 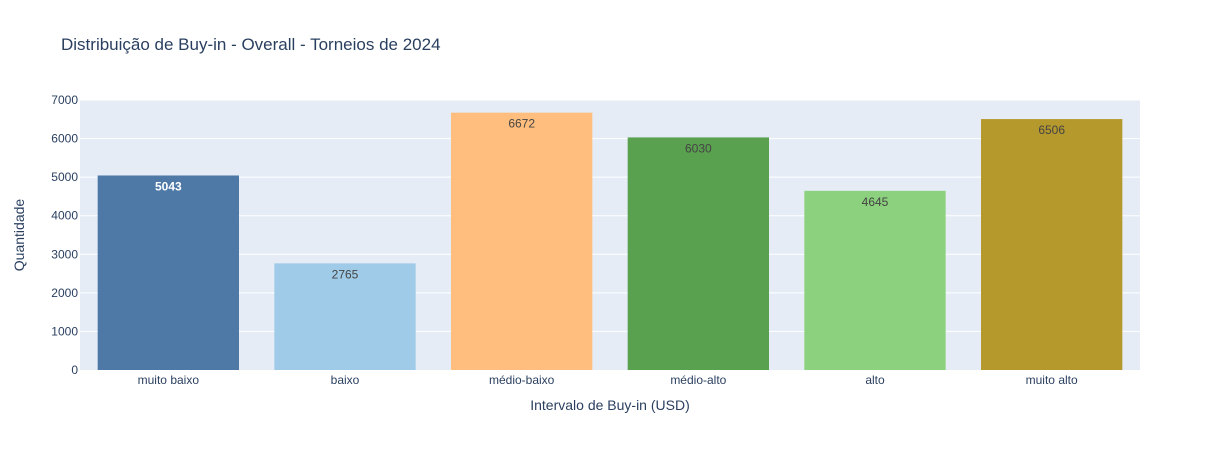 I want to click on x-tick-label: muito alto, so click(x=1052, y=380).